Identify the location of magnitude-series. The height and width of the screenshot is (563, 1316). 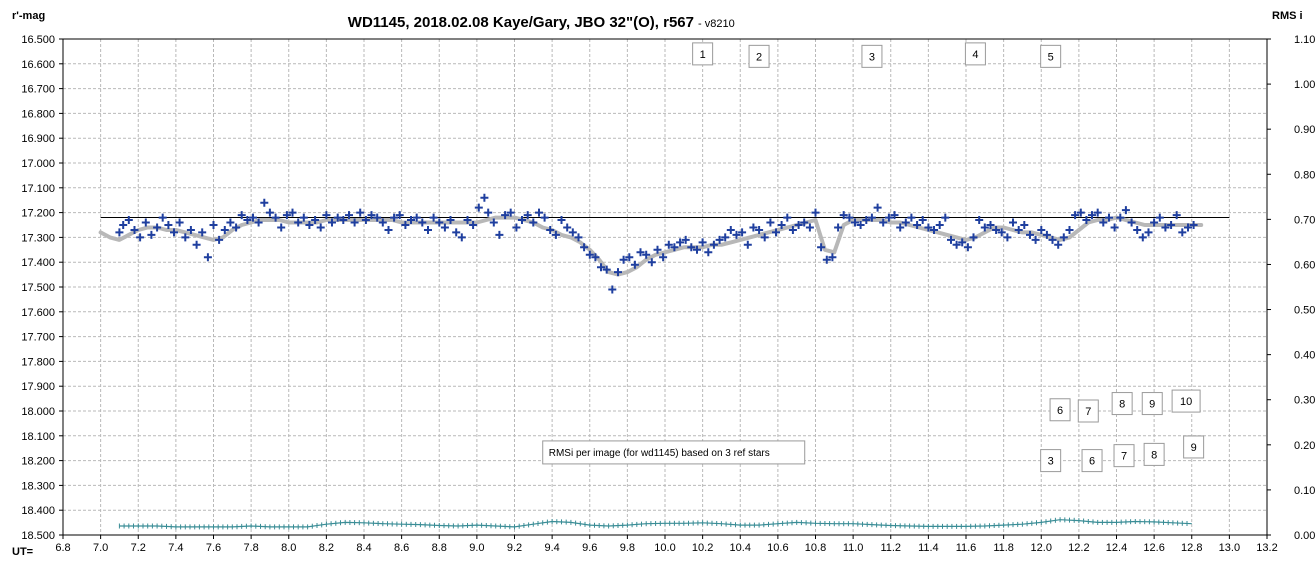
(656, 243).